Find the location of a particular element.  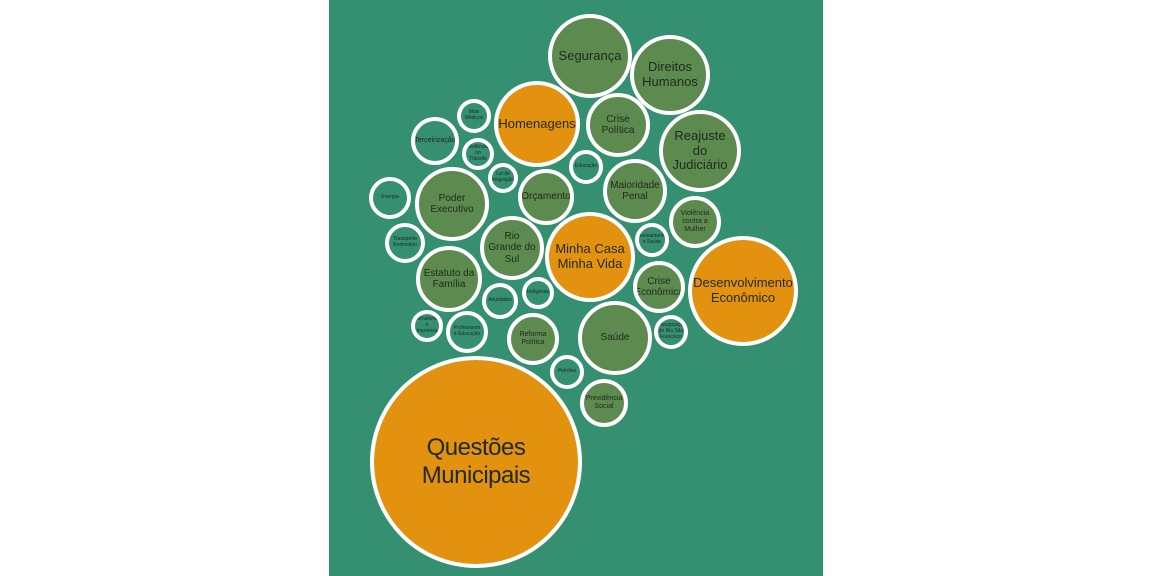

bubble-direitos-humanos: Direitos Humanos is located at coordinates (670, 75).